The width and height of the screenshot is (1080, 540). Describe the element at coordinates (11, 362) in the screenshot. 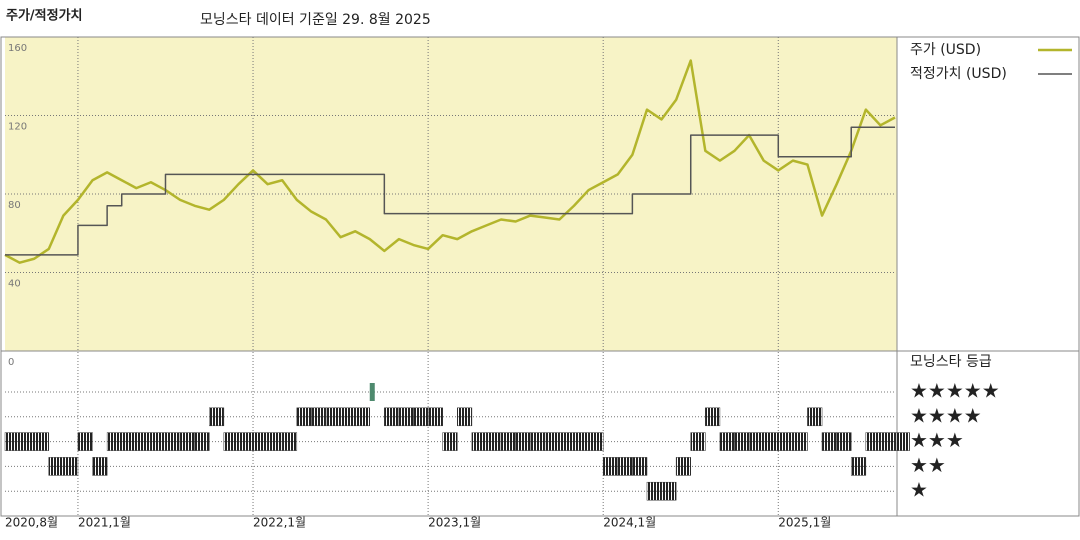

I see `y-tick-label: 0` at that location.